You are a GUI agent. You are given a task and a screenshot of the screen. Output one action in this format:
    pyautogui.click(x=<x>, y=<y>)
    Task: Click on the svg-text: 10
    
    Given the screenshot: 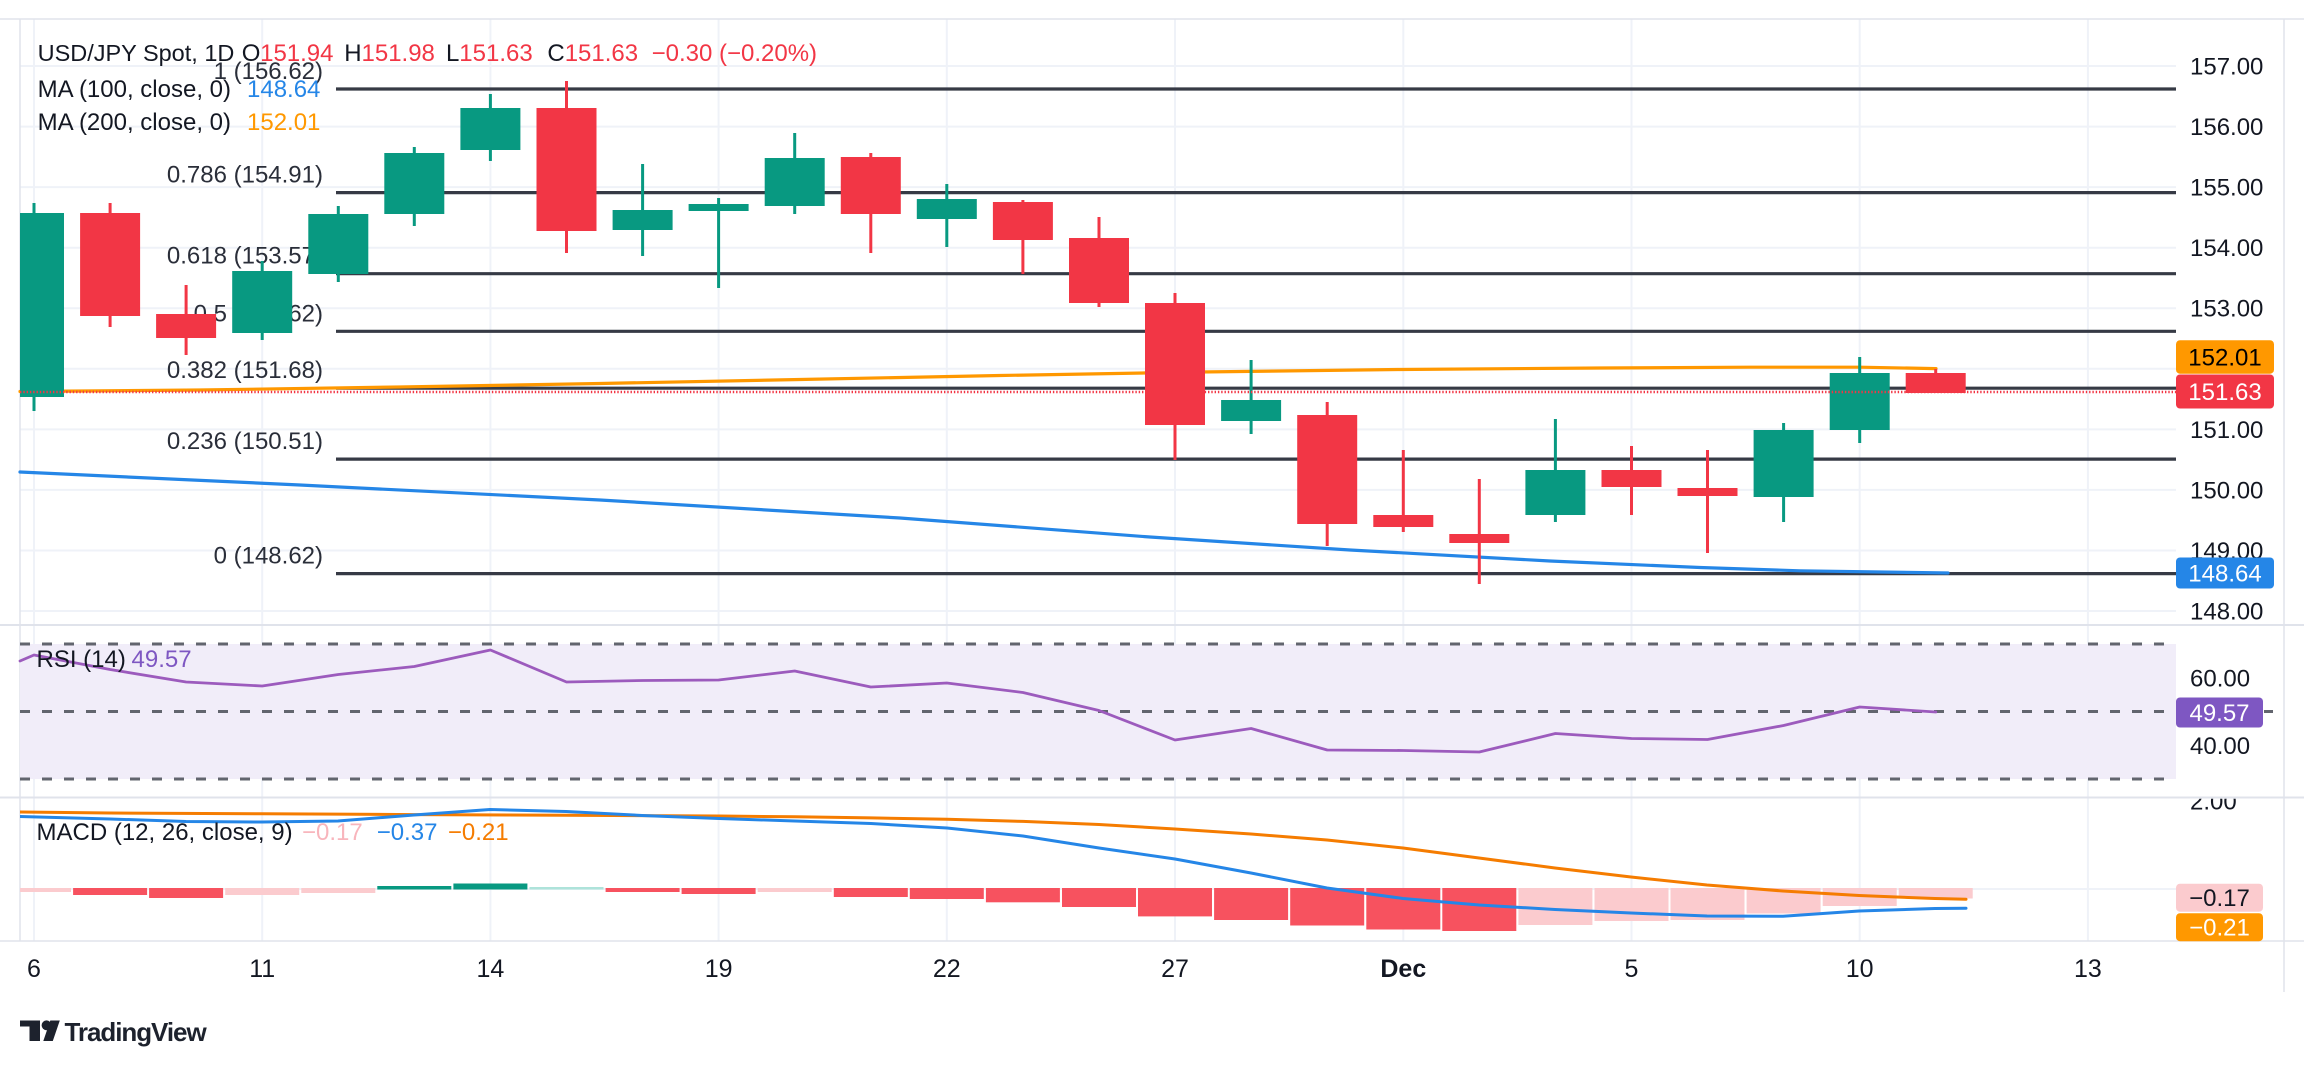 What is the action you would take?
    pyautogui.click(x=1860, y=969)
    